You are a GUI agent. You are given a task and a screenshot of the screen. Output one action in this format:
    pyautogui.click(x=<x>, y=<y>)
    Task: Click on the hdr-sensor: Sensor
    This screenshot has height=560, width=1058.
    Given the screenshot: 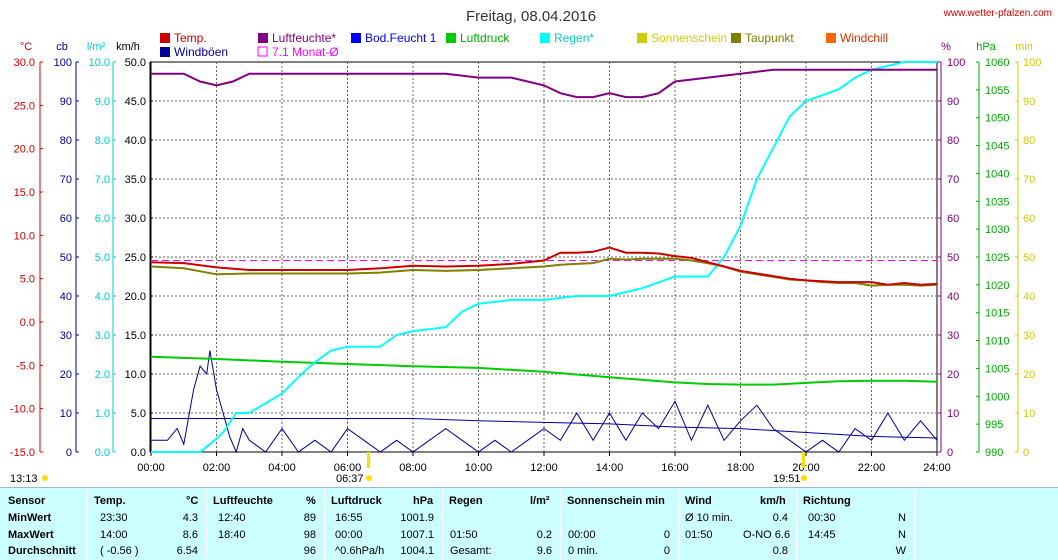 What is the action you would take?
    pyautogui.click(x=27, y=501)
    